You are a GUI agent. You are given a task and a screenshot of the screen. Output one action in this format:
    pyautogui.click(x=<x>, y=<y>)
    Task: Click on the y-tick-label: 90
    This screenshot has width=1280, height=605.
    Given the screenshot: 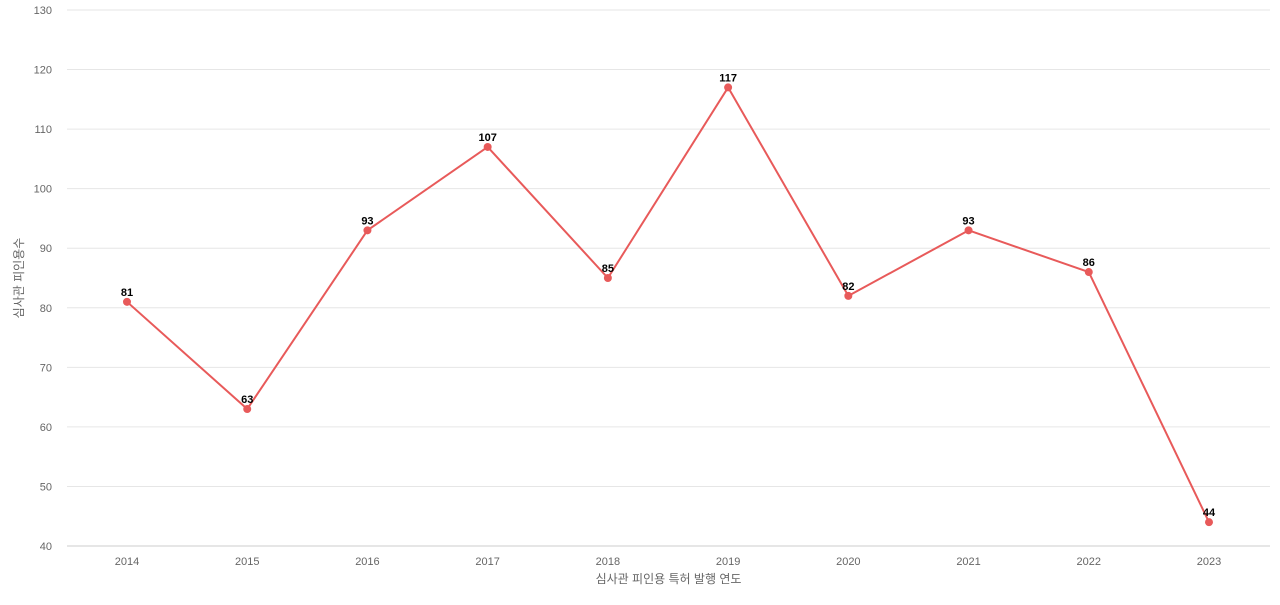 What is the action you would take?
    pyautogui.click(x=46, y=249)
    